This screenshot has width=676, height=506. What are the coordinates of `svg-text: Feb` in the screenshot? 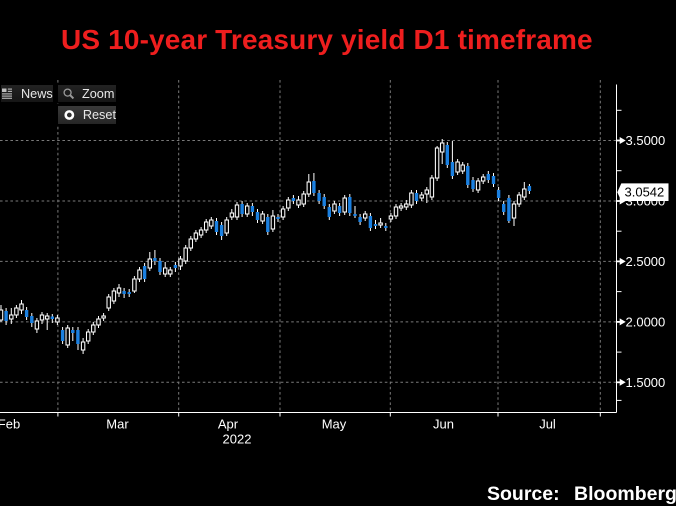 It's located at (10, 424).